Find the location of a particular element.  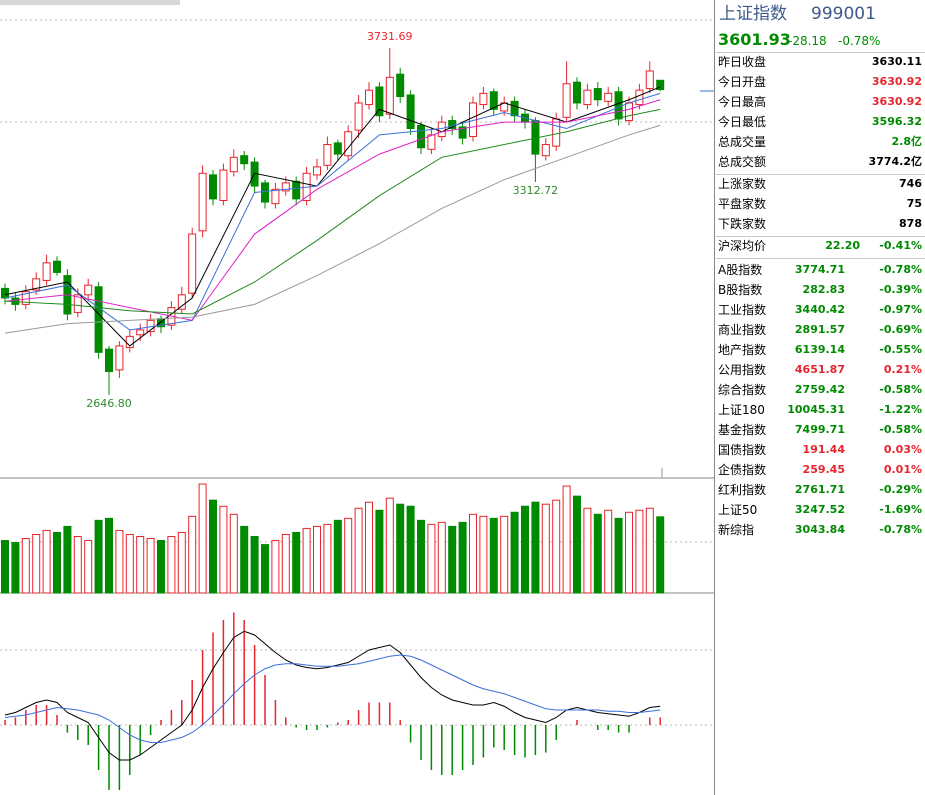

last-price: 3601.93 is located at coordinates (754, 39).